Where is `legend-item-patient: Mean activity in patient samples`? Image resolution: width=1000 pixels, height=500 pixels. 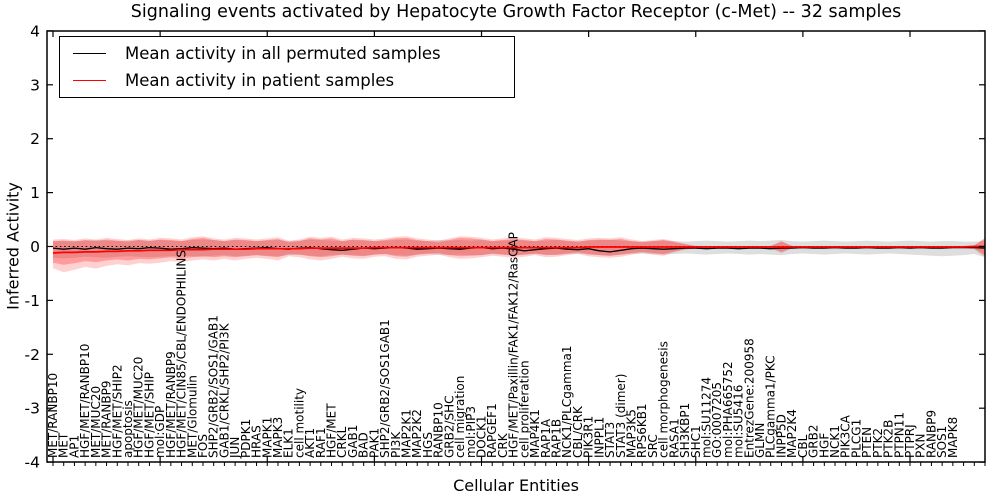 legend-item-patient: Mean activity in patient samples is located at coordinates (293, 80).